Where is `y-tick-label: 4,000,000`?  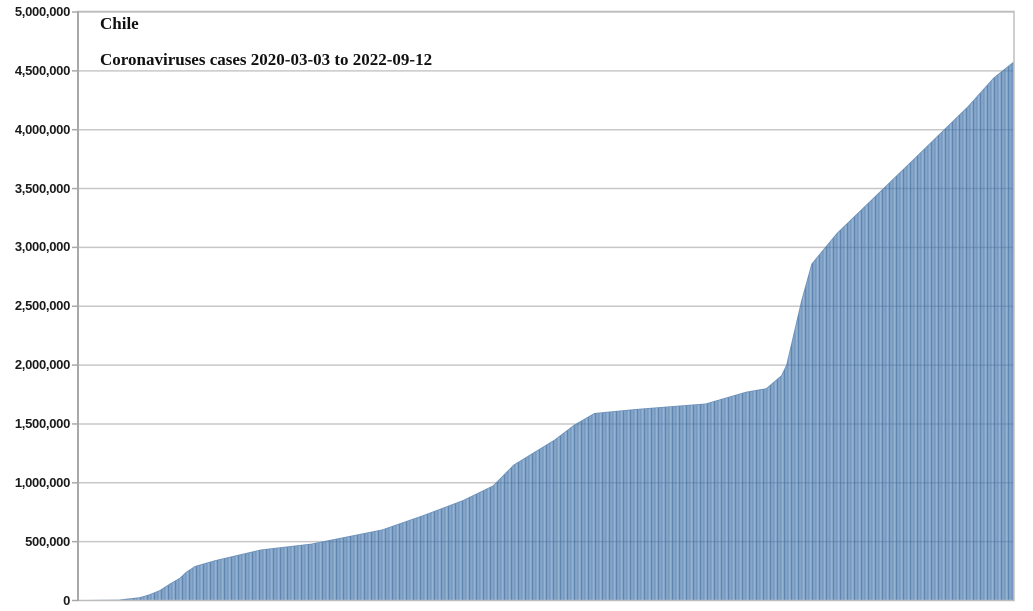 y-tick-label: 4,000,000 is located at coordinates (42, 129).